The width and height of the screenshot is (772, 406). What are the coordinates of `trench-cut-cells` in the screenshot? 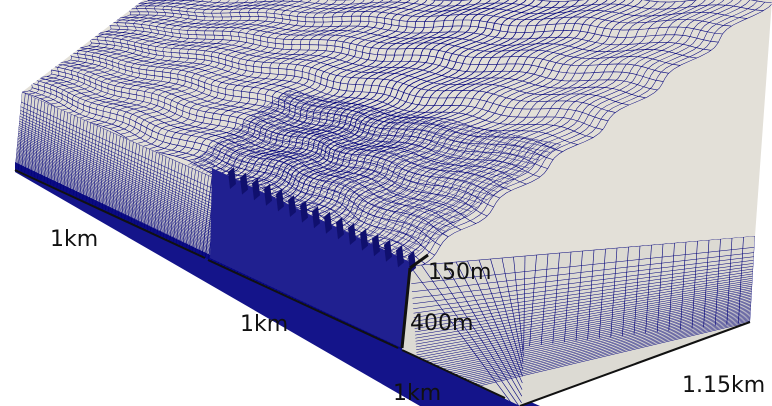 It's located at (322, 220).